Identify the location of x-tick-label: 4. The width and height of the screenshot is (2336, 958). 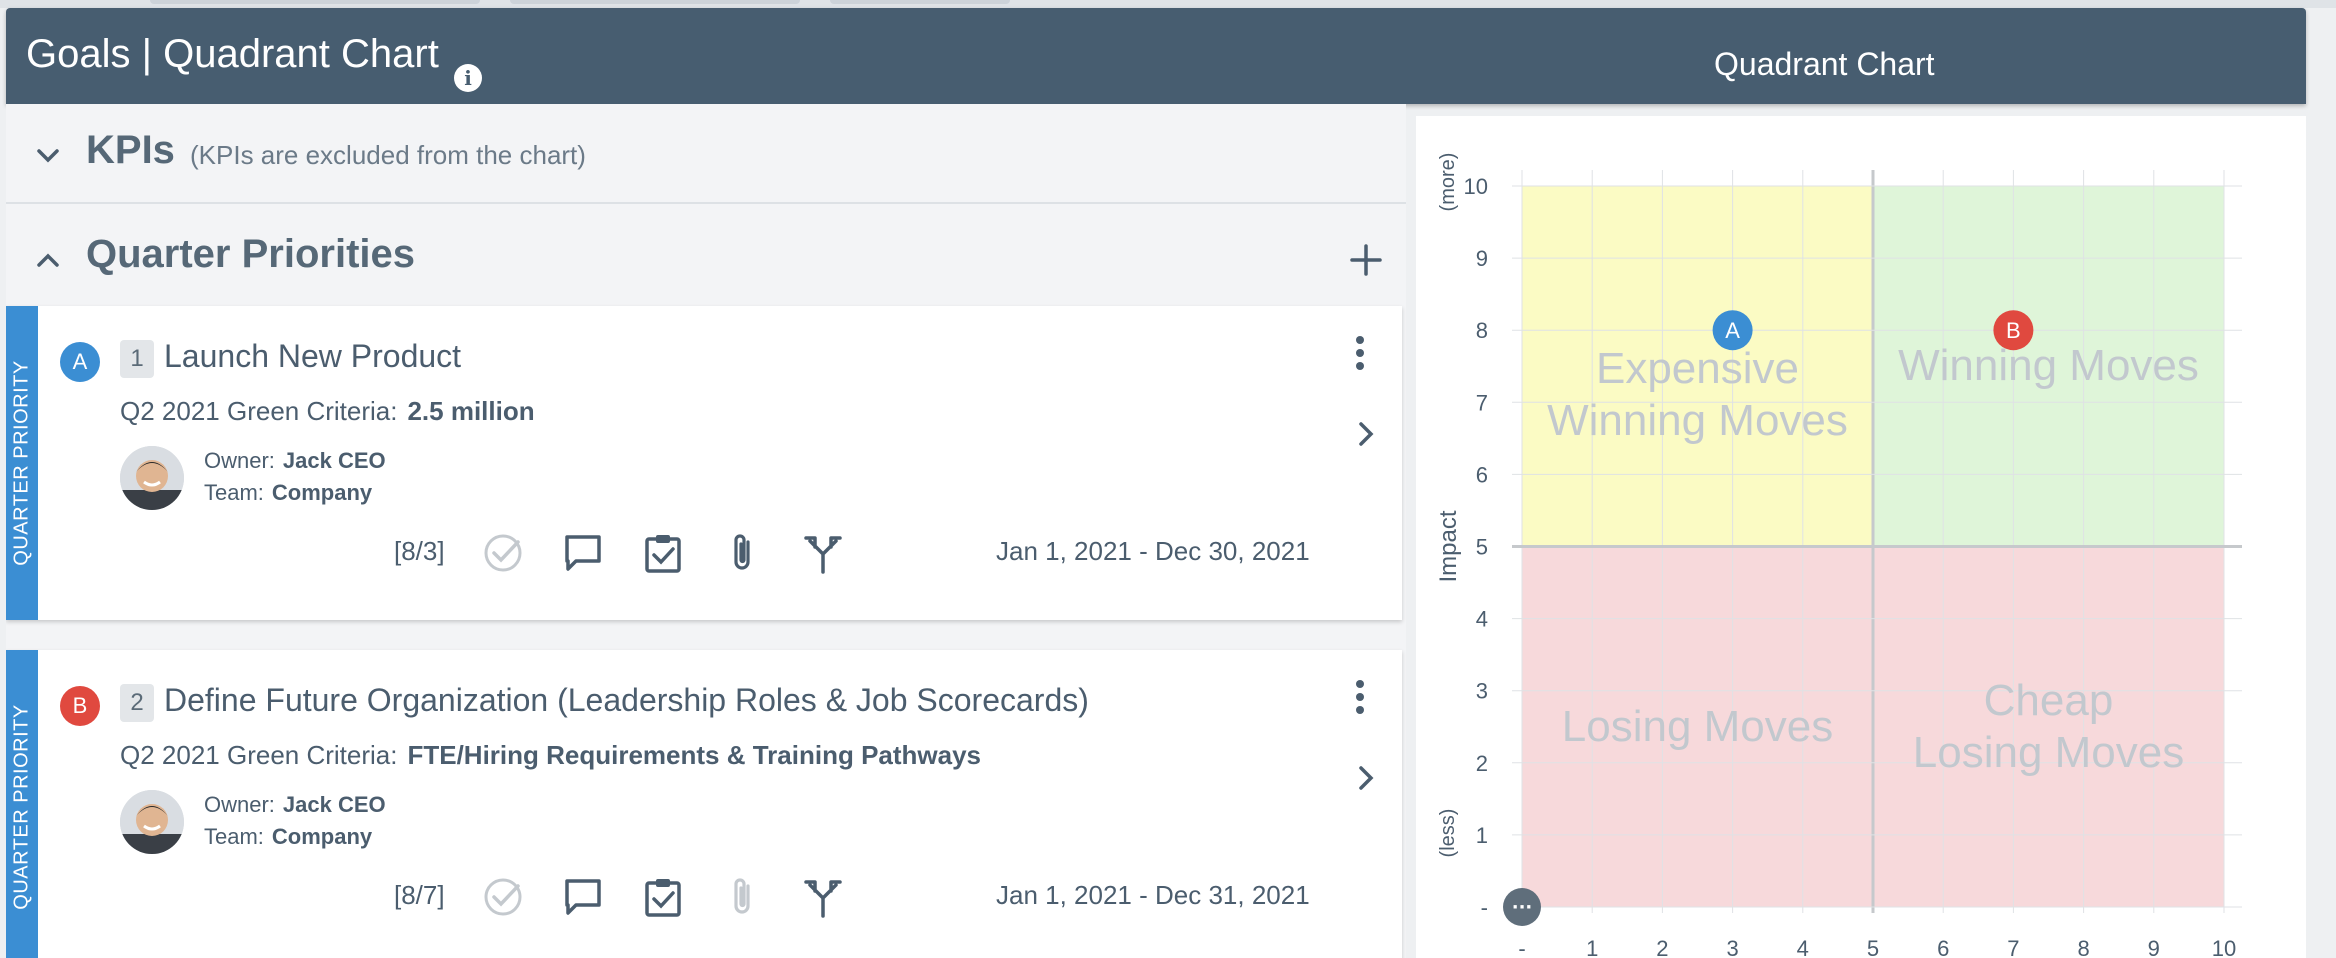
(1803, 947).